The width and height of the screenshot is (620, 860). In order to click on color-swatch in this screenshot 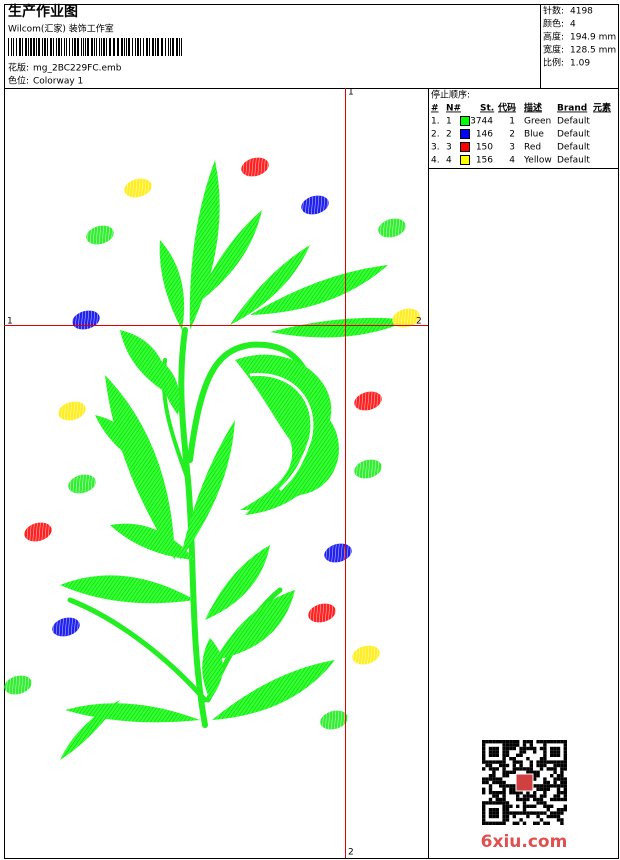, I will do `click(465, 134)`.